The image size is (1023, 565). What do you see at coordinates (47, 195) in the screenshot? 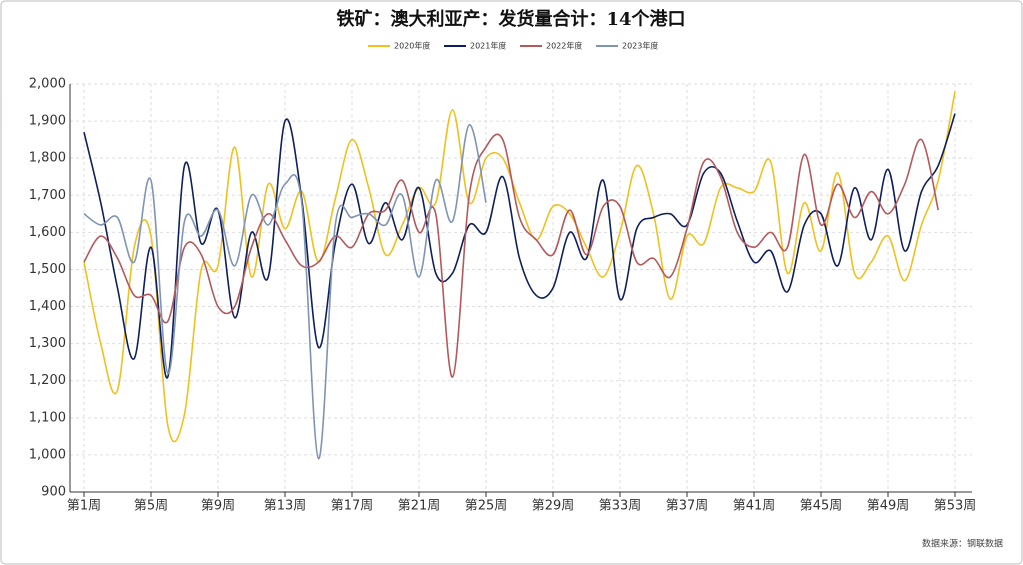
I see `y-tick-label: 1,700` at bounding box center [47, 195].